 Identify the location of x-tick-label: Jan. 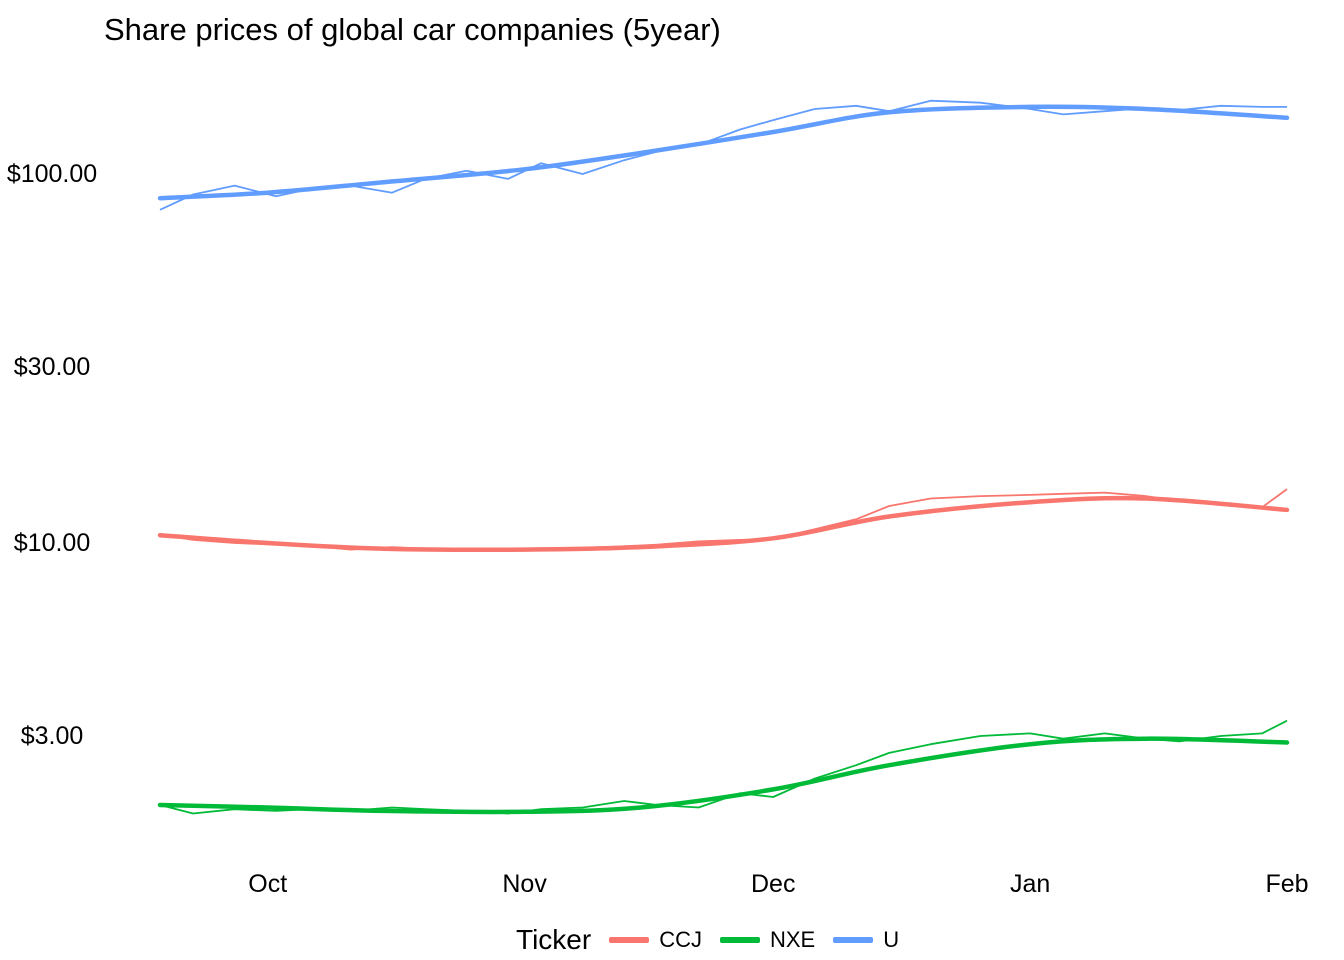
(1030, 884).